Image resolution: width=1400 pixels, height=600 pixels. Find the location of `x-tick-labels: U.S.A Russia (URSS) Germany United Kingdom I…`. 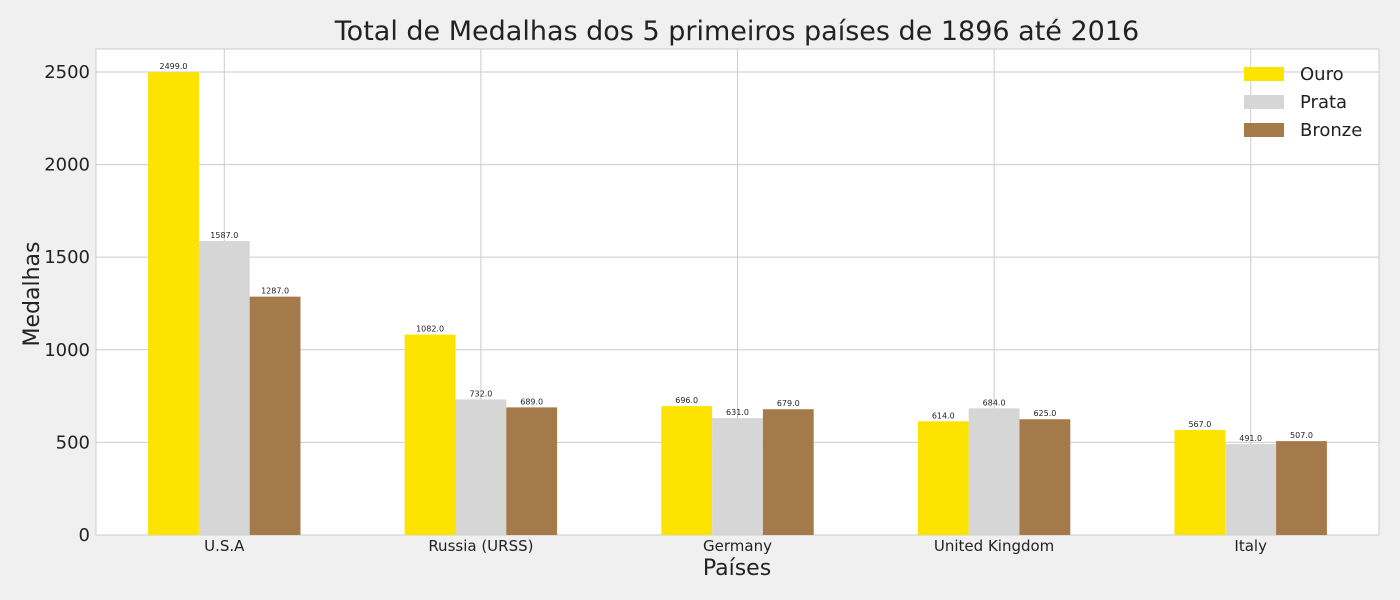

x-tick-labels: U.S.A Russia (URSS) Germany United Kingdom I… is located at coordinates (735, 546).